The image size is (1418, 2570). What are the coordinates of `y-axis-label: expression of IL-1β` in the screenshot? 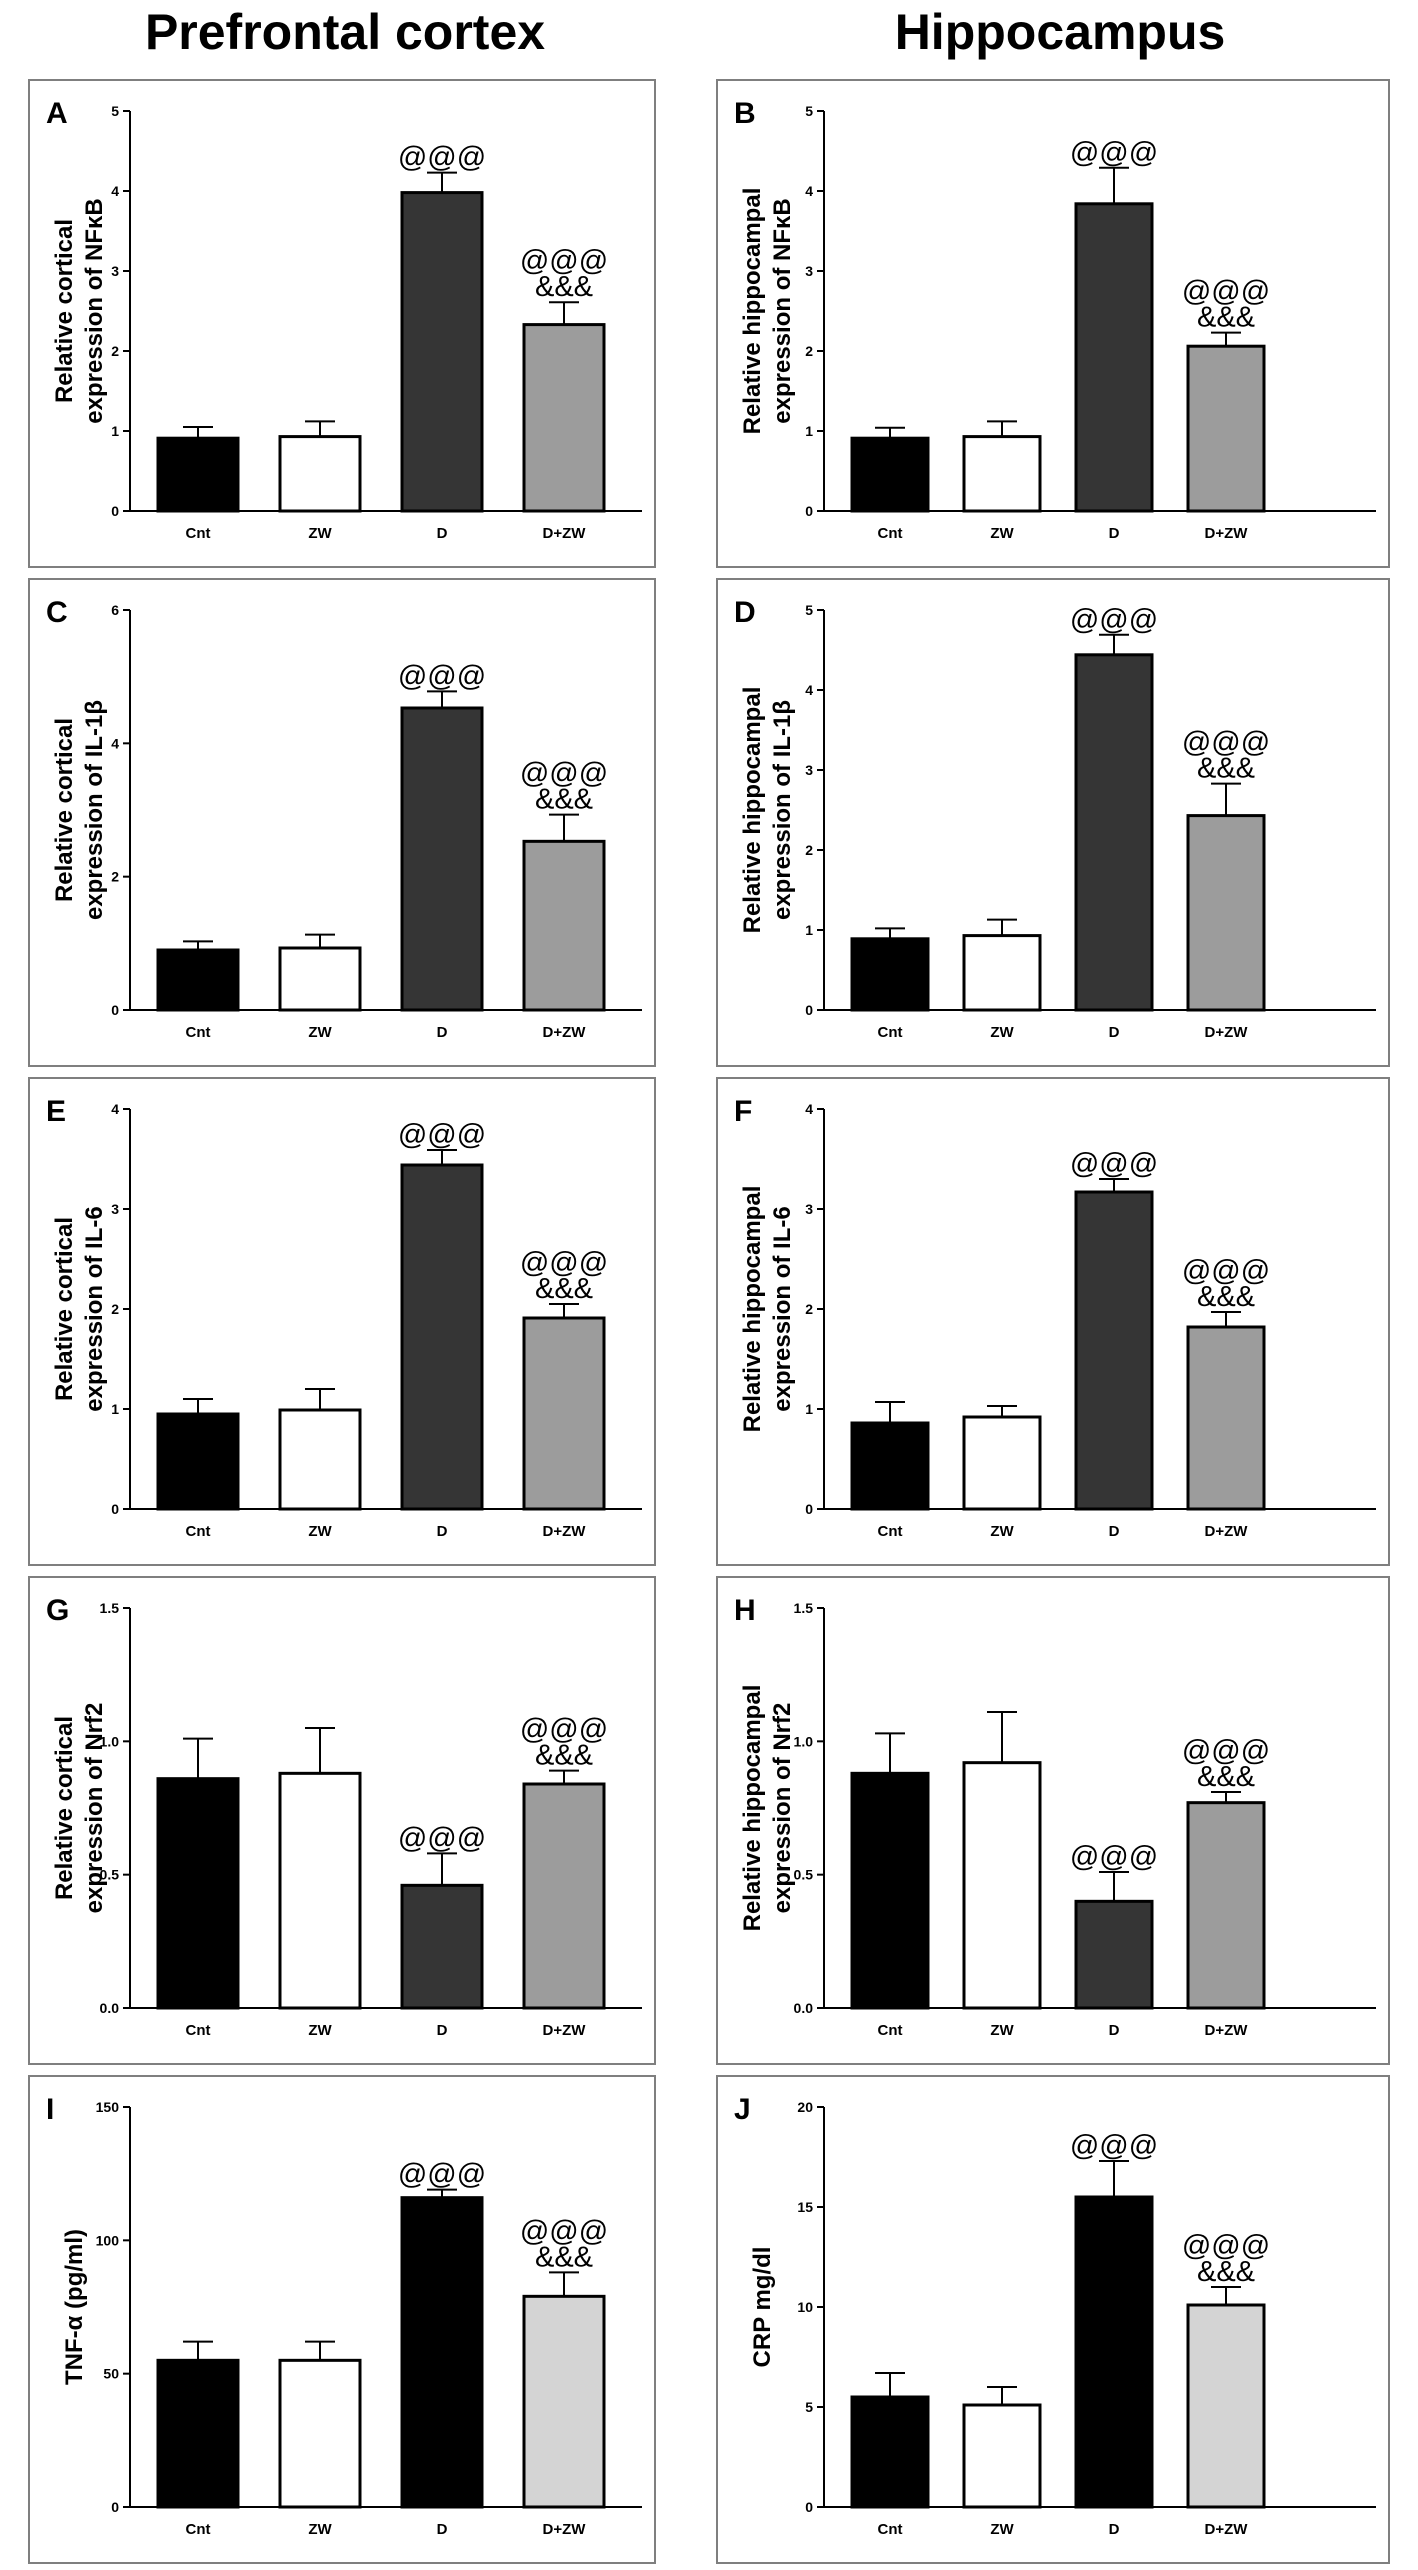 It's located at (94, 810).